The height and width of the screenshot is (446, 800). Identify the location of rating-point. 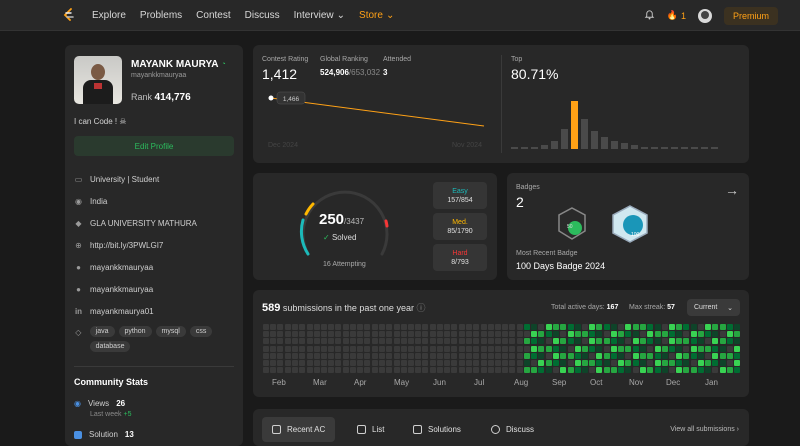
(271, 98).